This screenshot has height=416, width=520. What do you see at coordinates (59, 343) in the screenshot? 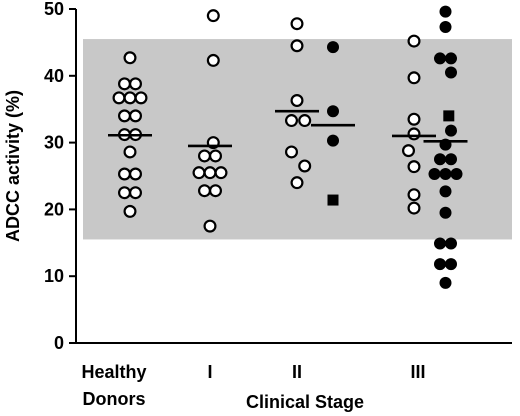
I see `y-tick-label: 0` at bounding box center [59, 343].